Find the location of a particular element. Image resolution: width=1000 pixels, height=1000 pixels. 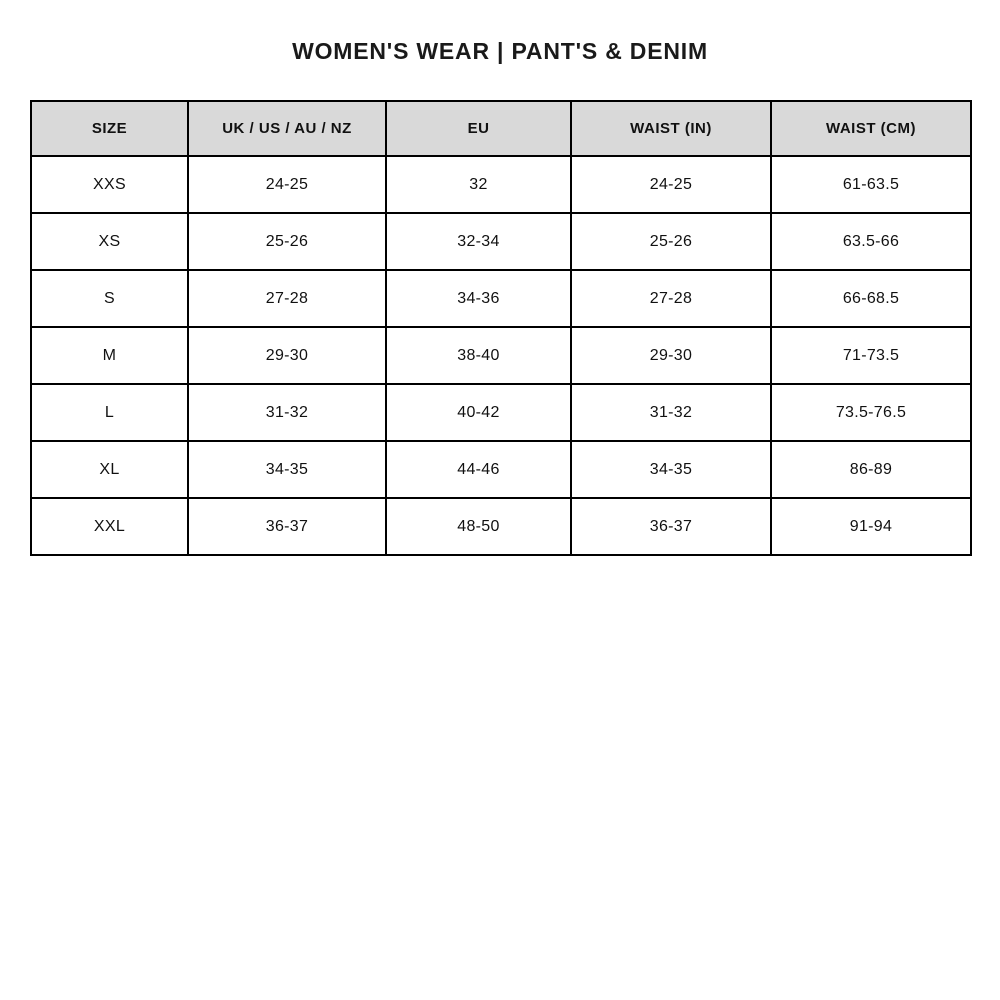

cell-eu: 40-42 is located at coordinates (478, 412).